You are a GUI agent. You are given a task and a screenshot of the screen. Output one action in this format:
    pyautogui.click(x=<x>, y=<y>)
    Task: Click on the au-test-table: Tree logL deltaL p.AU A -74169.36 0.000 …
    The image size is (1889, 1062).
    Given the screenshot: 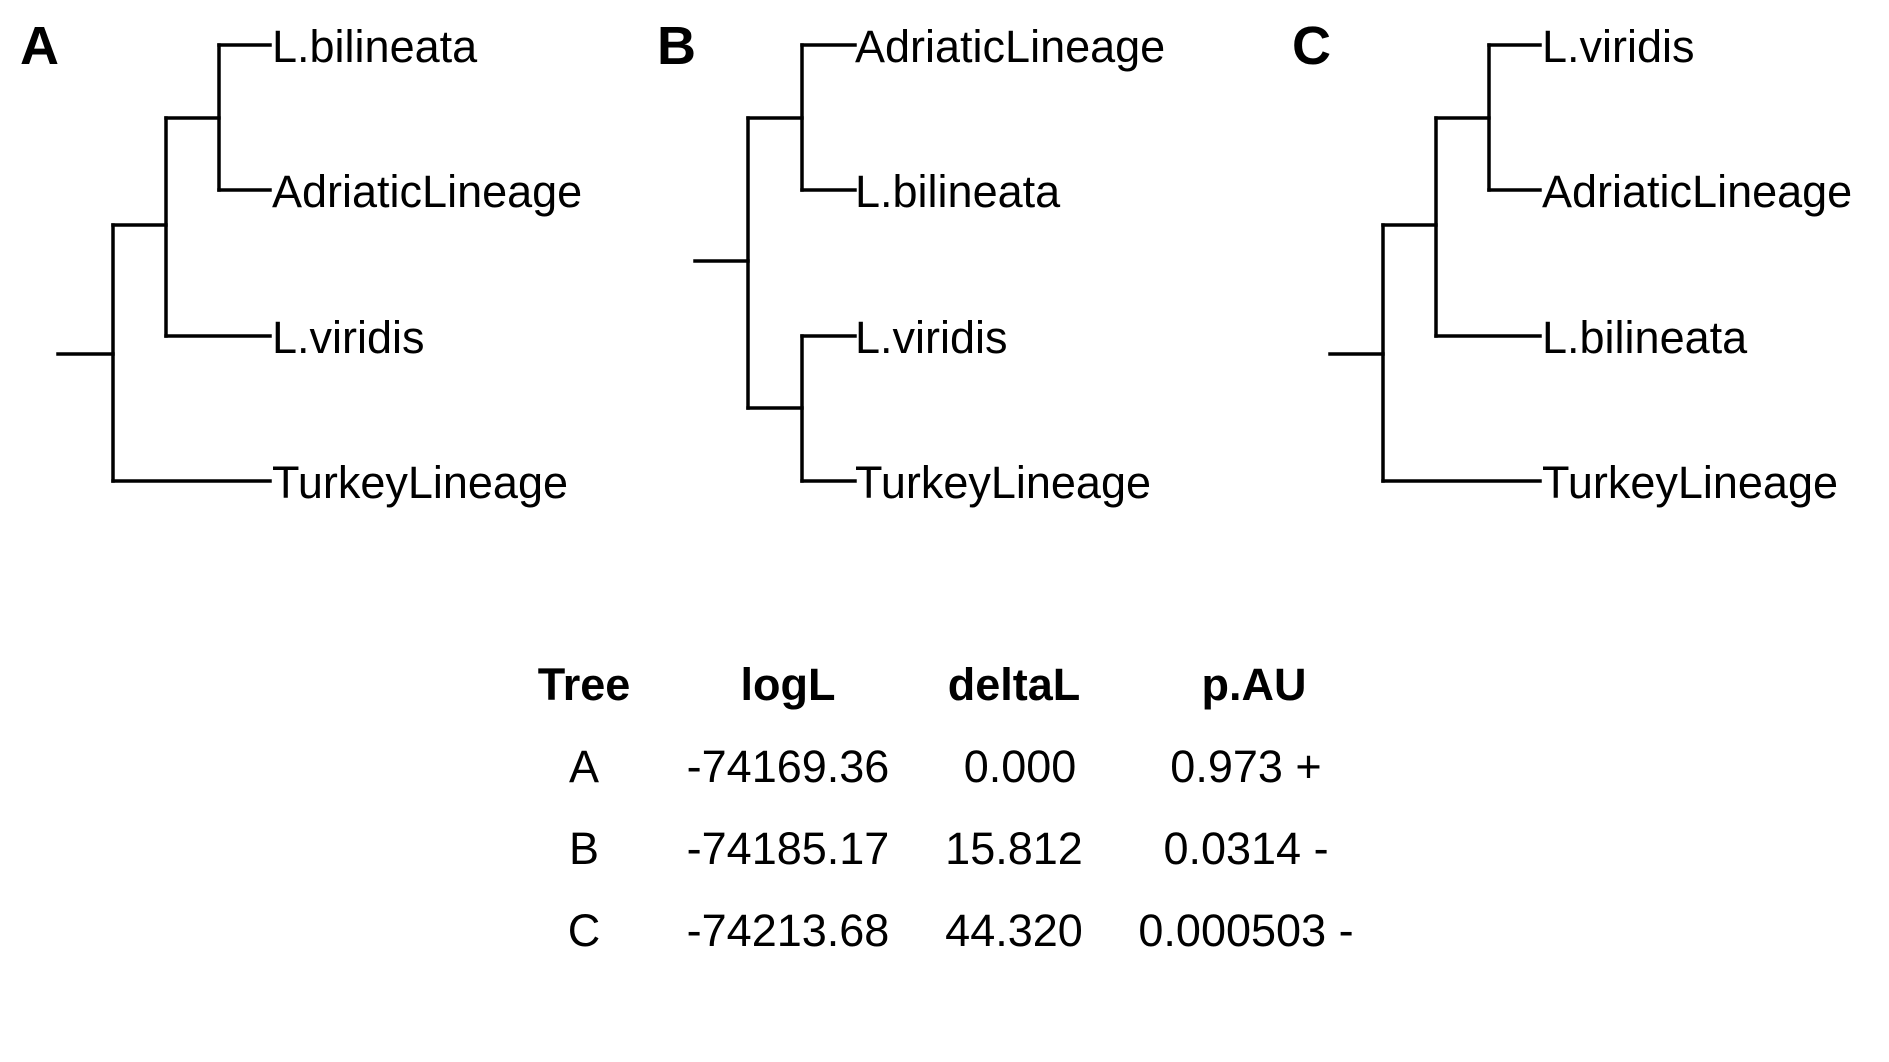 What is the action you would take?
    pyautogui.click(x=946, y=807)
    